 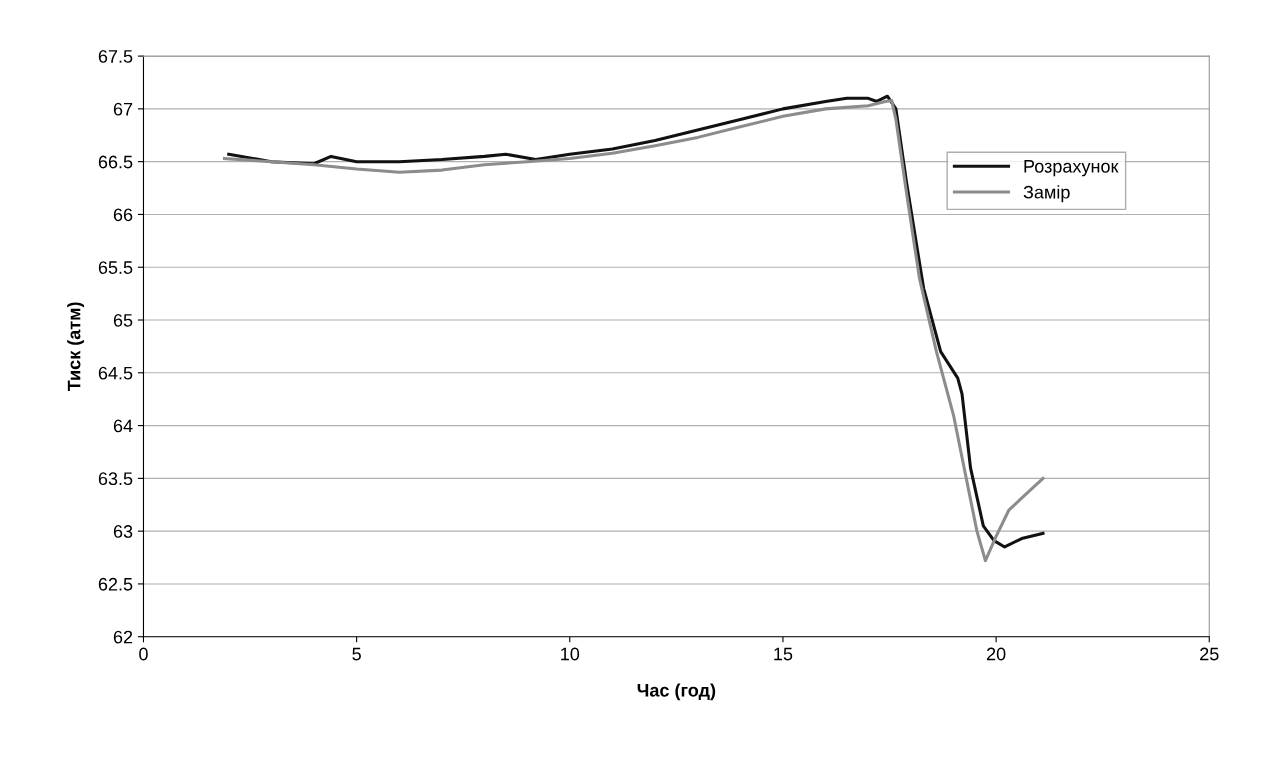 What do you see at coordinates (115, 584) in the screenshot?
I see `y-tick-label: 62.5` at bounding box center [115, 584].